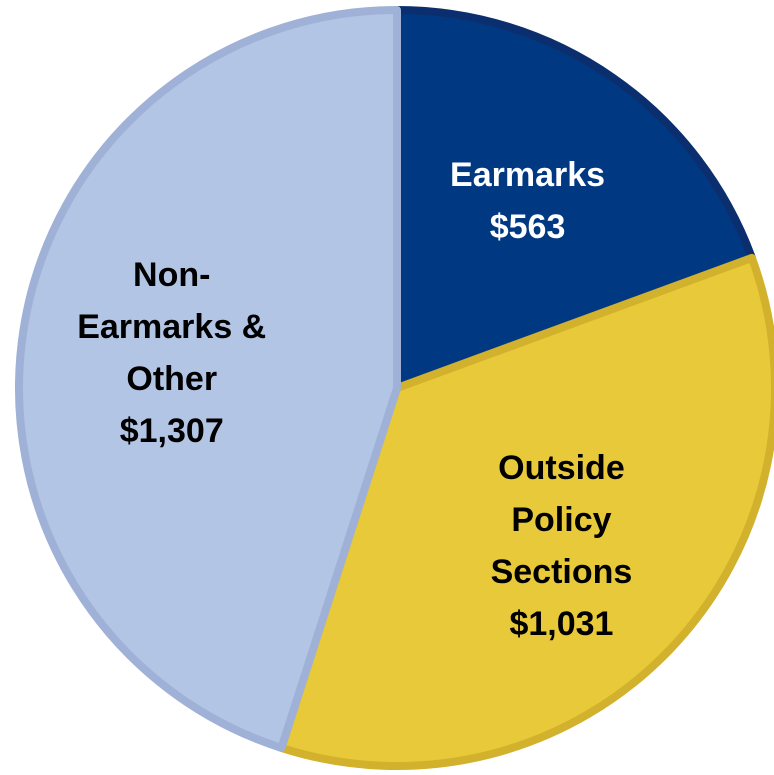 The height and width of the screenshot is (775, 774). Describe the element at coordinates (527, 227) in the screenshot. I see `value-label: $563` at that location.